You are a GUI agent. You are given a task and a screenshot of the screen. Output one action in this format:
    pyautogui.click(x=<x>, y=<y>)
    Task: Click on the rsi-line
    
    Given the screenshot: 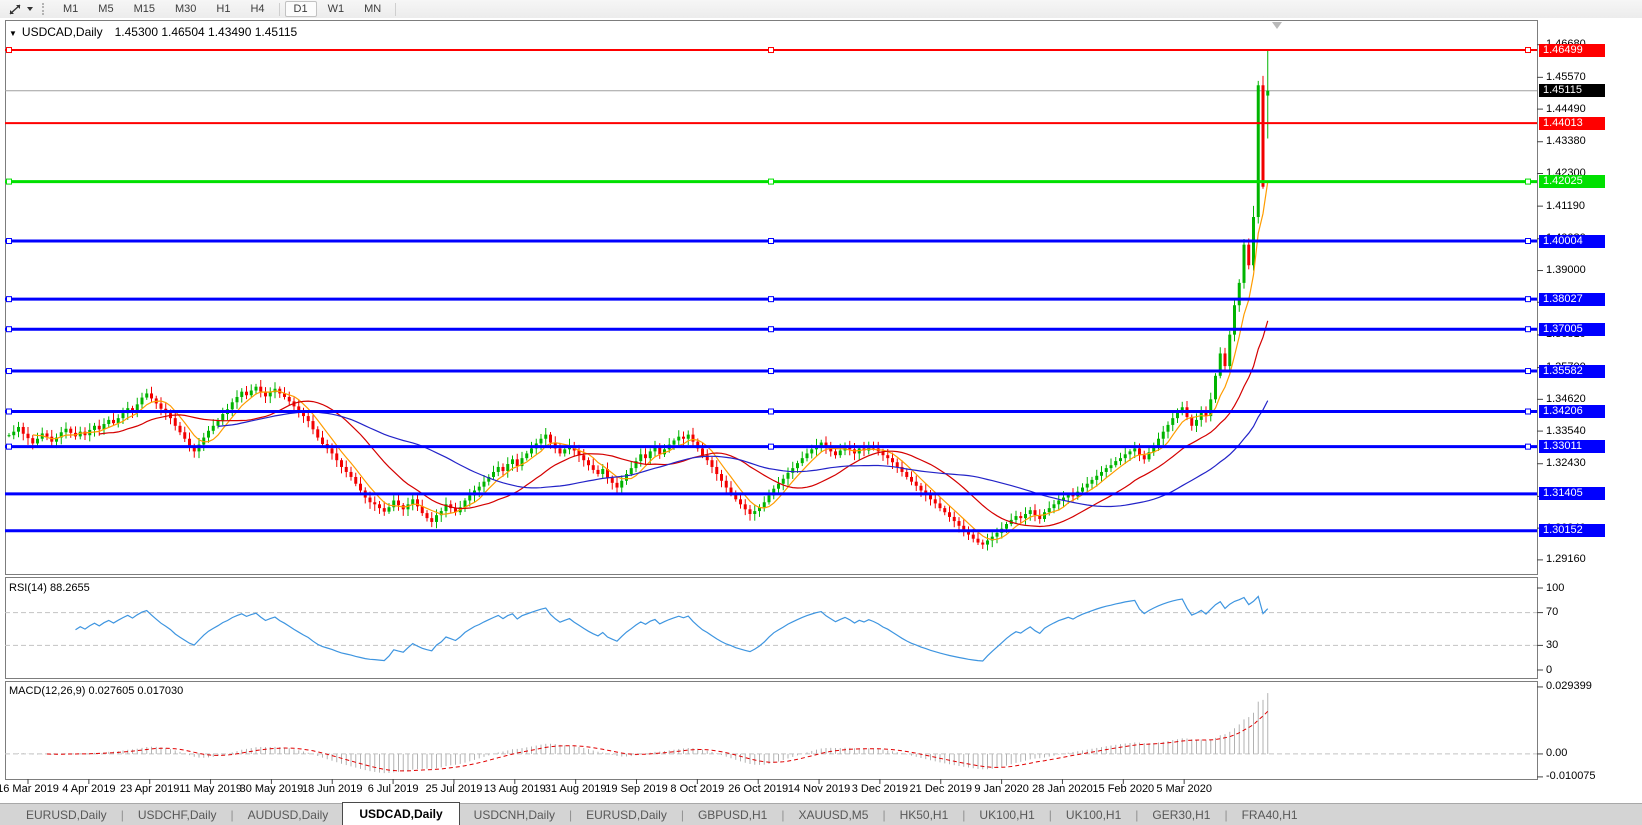 What is the action you would take?
    pyautogui.click(x=672, y=628)
    